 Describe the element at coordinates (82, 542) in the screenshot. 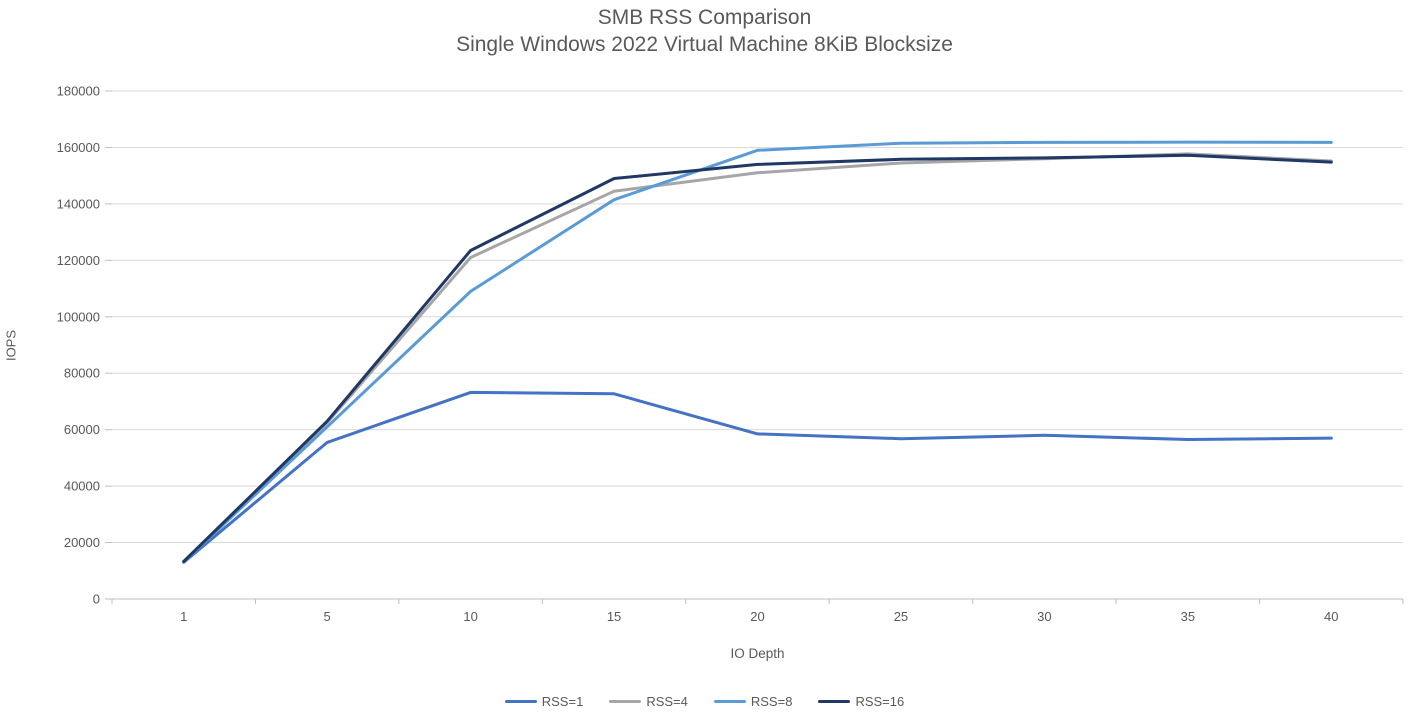

I see `y-tick-label: 20000` at that location.